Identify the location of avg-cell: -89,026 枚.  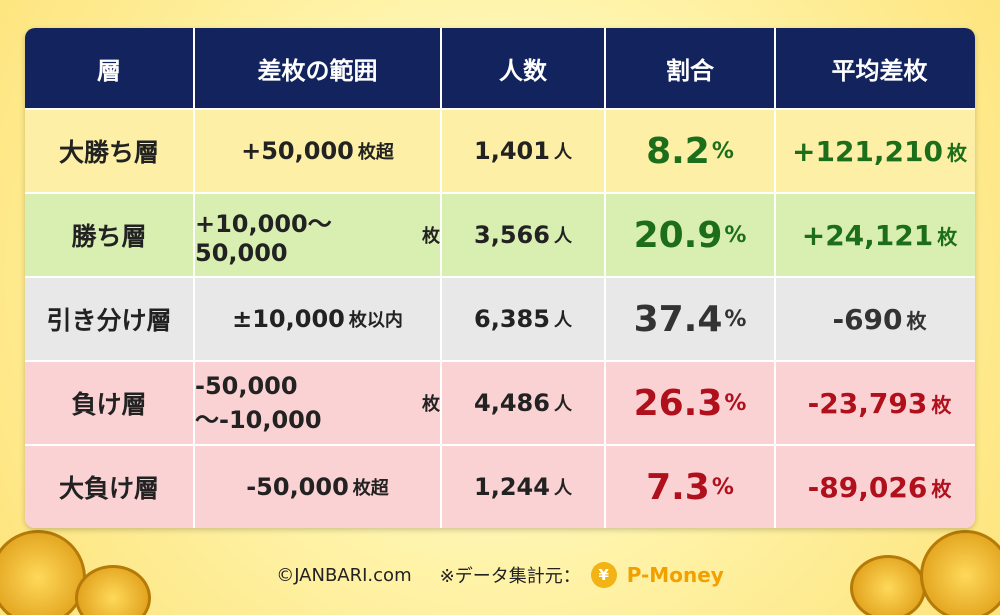
(875, 487).